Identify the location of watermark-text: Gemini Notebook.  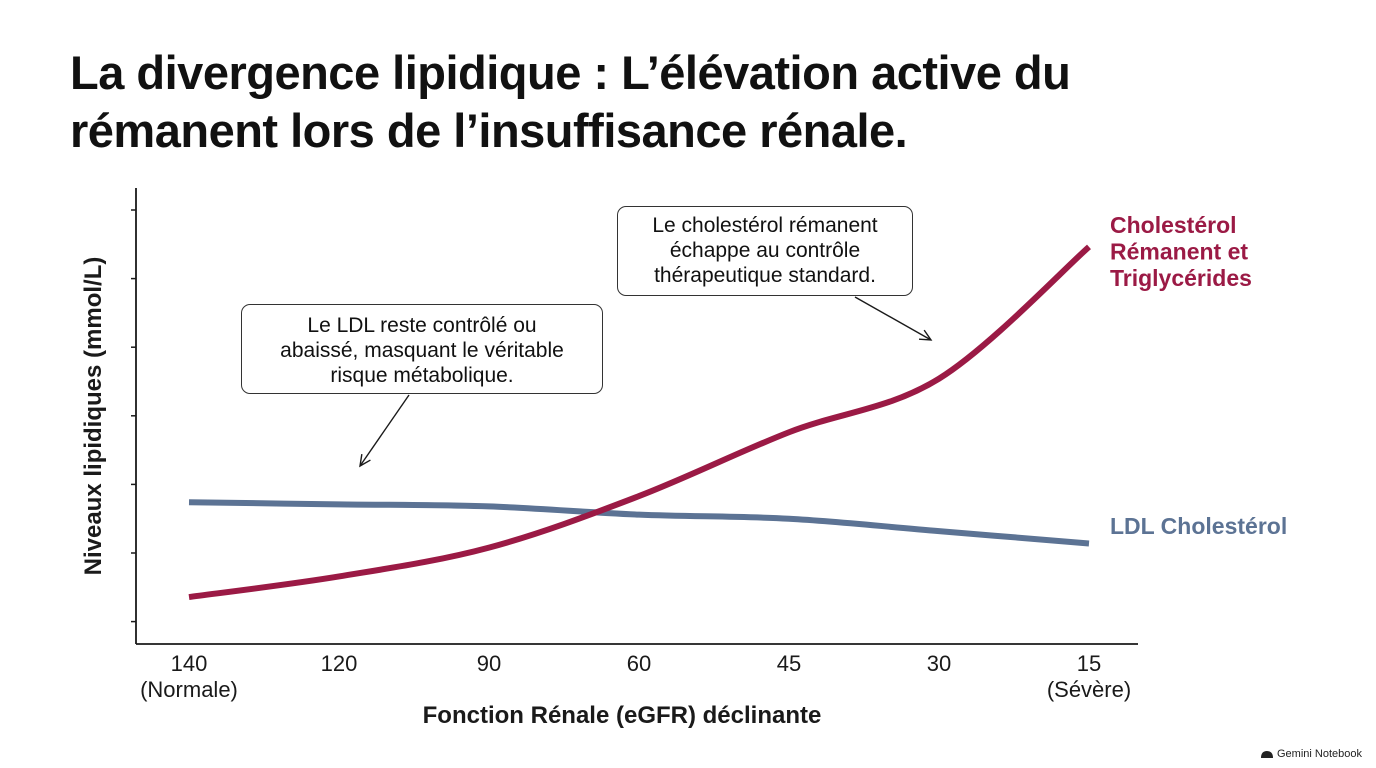
(1319, 754).